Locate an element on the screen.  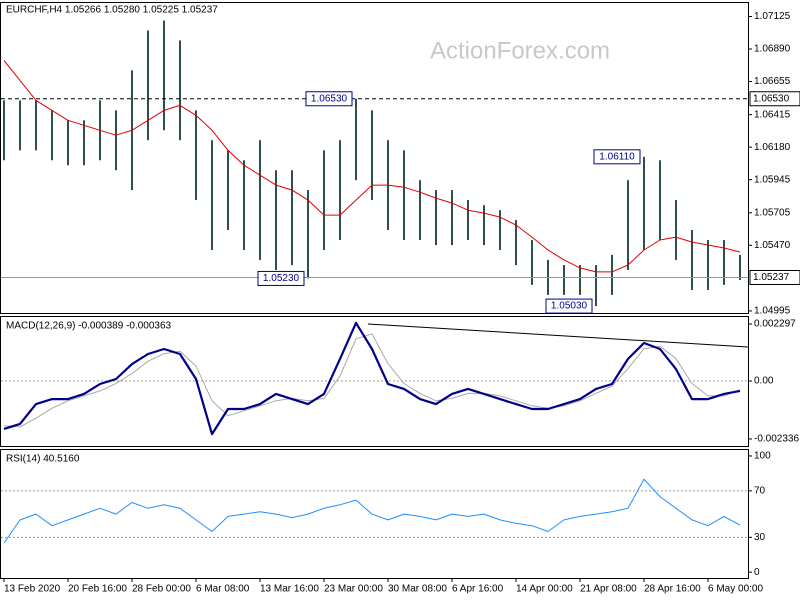
y-tick-label: 0 is located at coordinates (757, 572).